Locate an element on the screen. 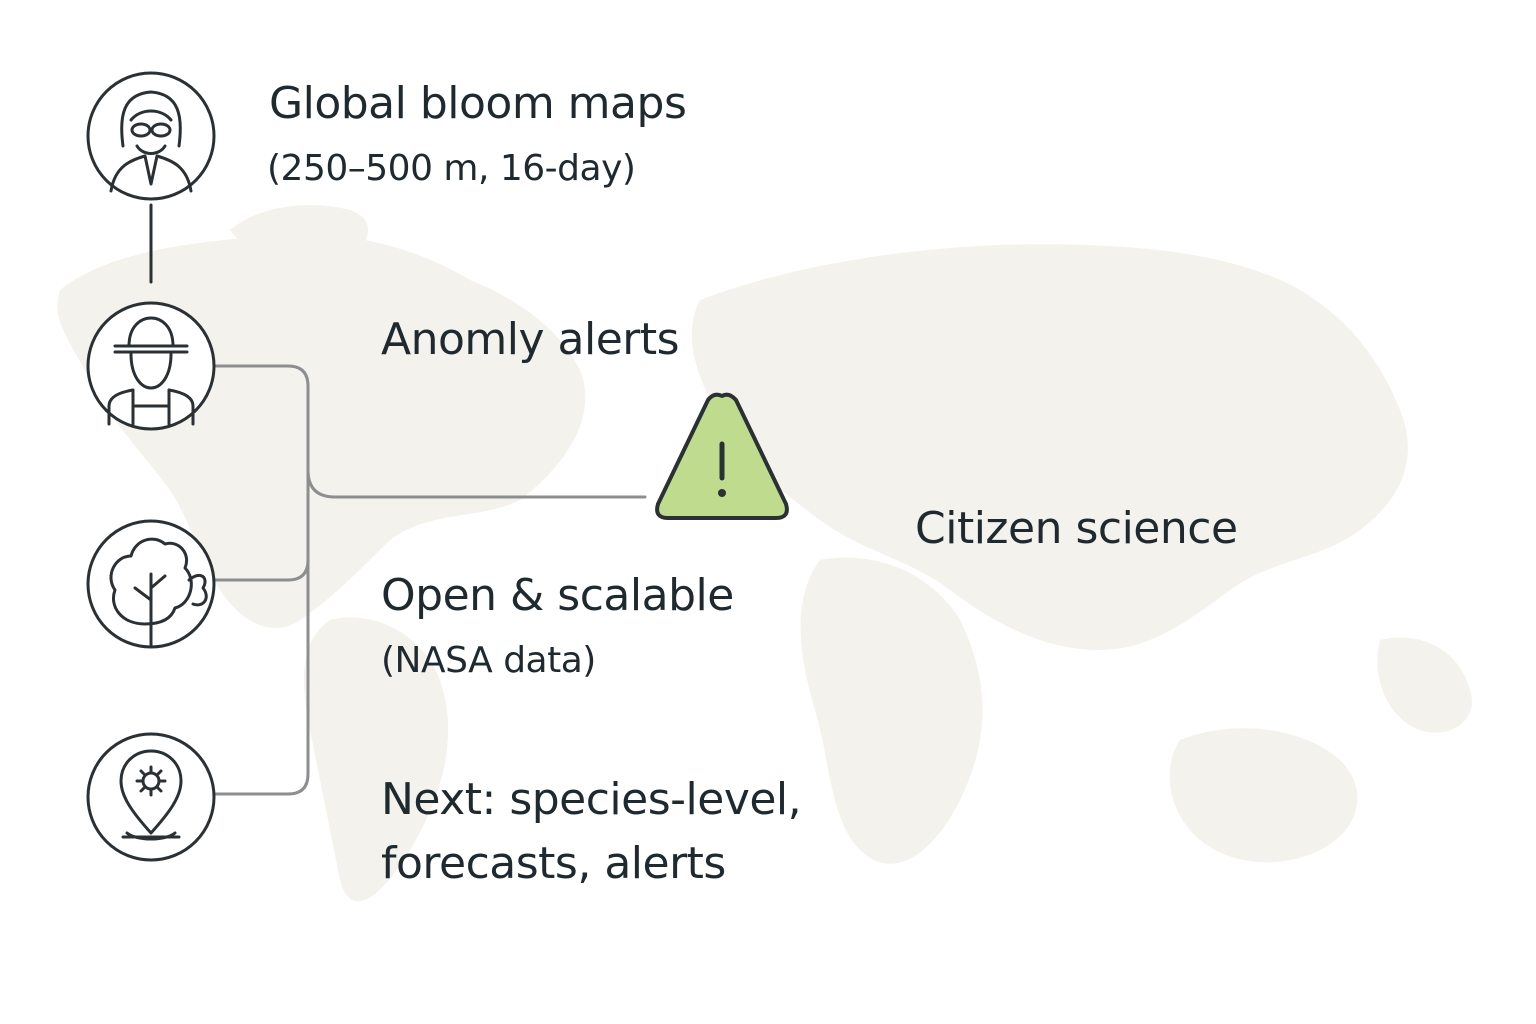 The image size is (1536, 1024). open-scalable-title: Open & scalable is located at coordinates (557, 595).